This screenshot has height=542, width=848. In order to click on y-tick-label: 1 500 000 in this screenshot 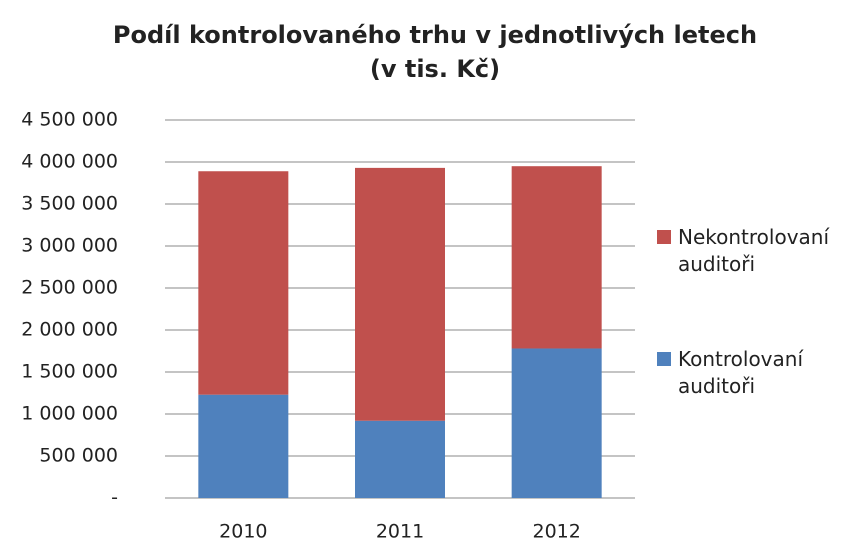, I will do `click(69, 372)`.